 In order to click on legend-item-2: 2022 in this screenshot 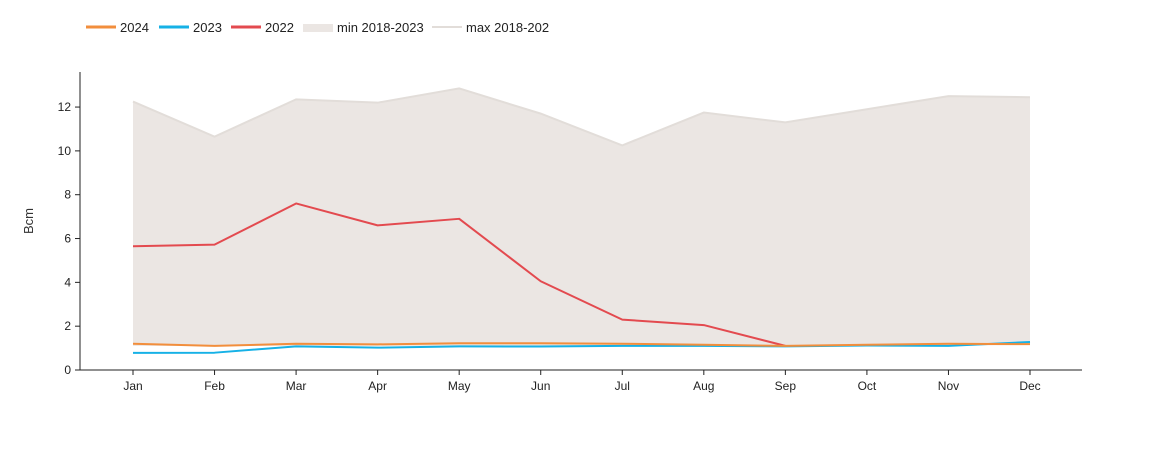, I will do `click(262, 27)`.